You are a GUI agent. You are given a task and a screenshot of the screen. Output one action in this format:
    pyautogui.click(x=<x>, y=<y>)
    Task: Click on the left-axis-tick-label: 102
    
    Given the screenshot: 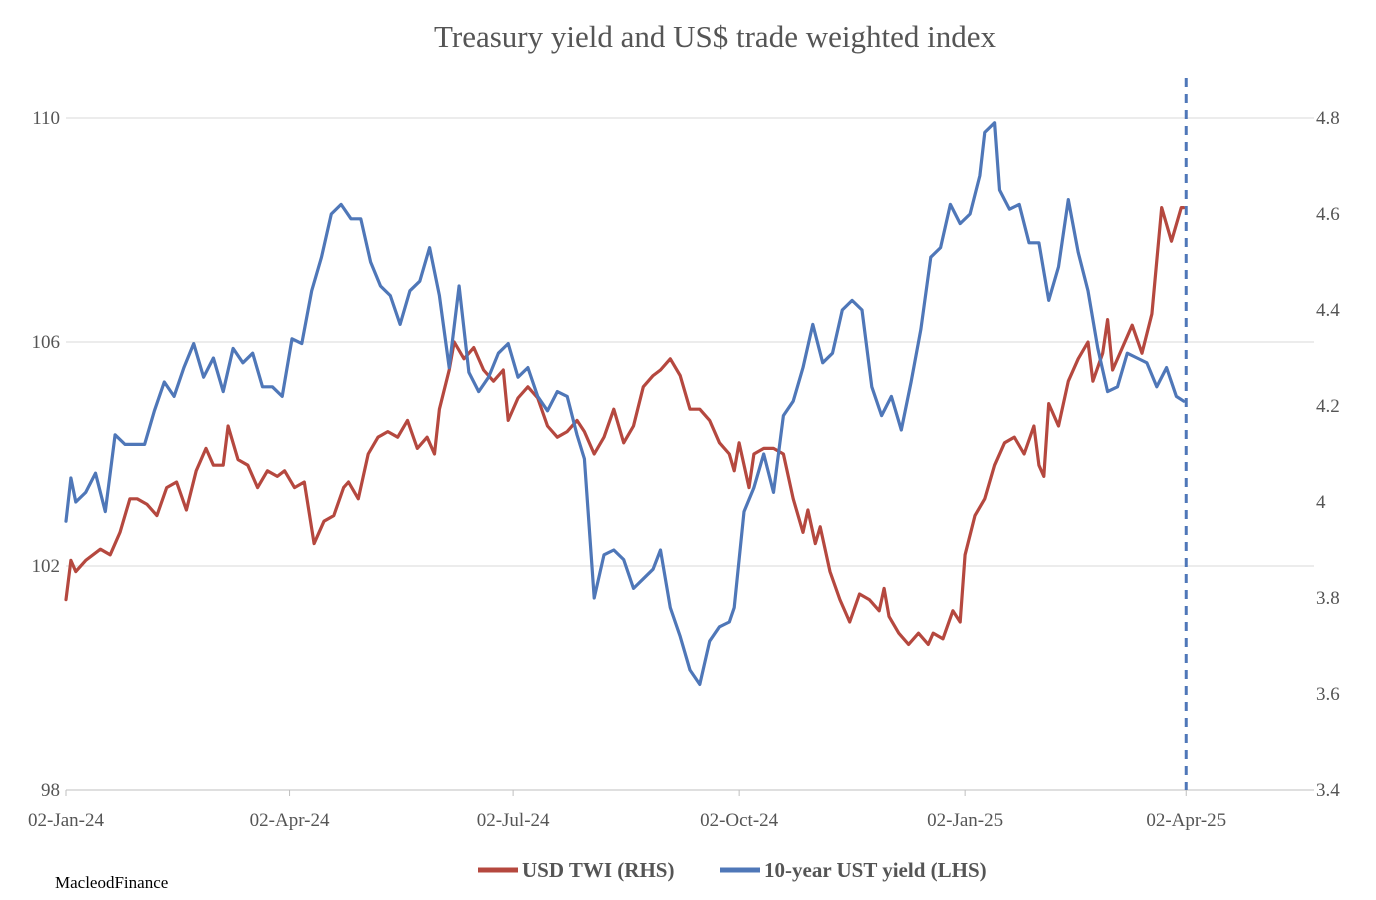 What is the action you would take?
    pyautogui.click(x=46, y=566)
    